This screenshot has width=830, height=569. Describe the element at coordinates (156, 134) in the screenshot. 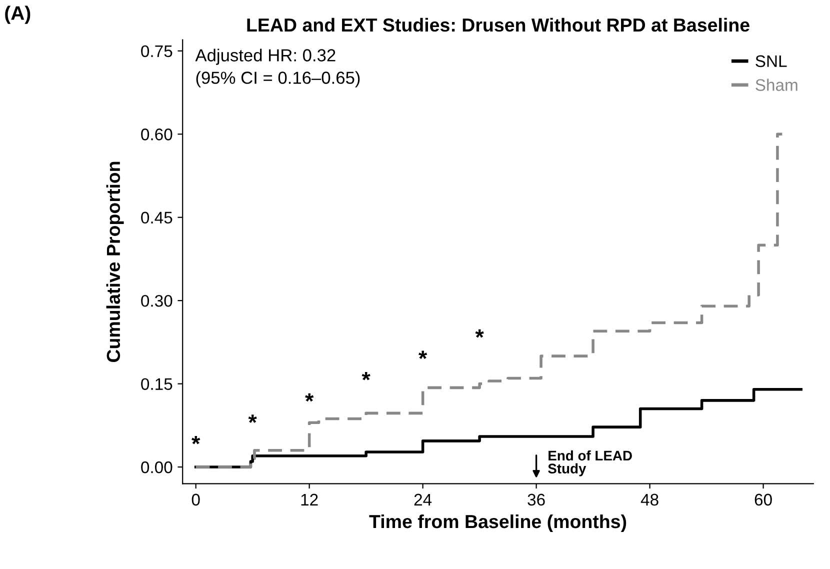

I see `y-tick-label: 0.60` at that location.